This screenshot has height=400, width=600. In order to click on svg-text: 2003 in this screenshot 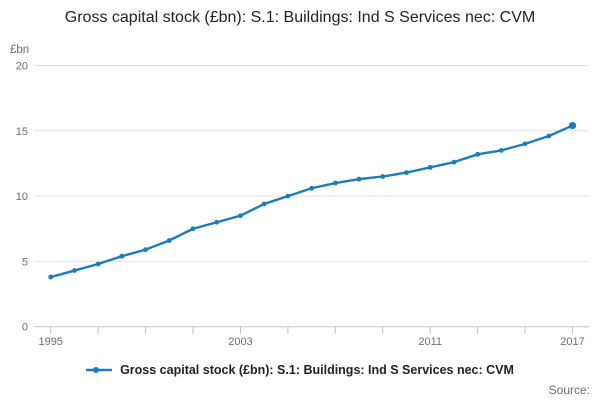, I will do `click(240, 342)`.